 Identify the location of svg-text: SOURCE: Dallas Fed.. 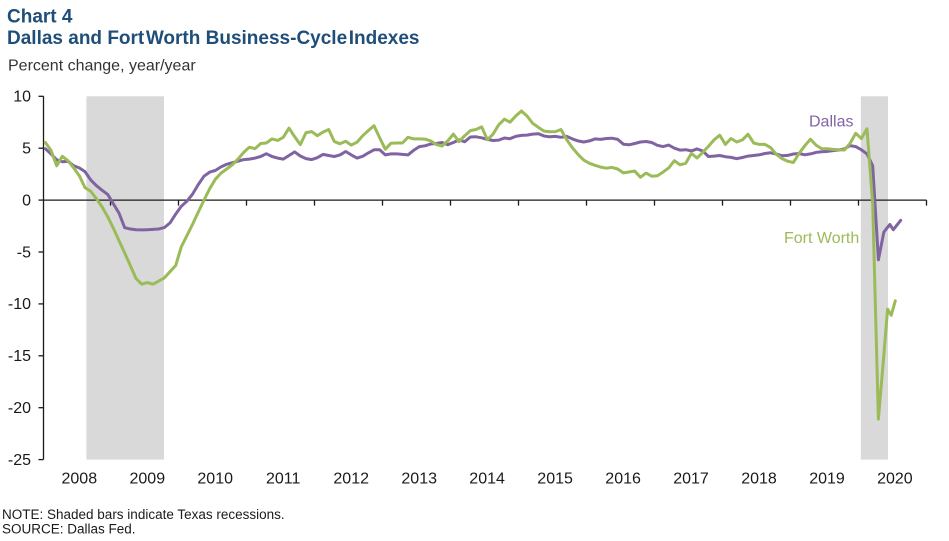
(69, 529).